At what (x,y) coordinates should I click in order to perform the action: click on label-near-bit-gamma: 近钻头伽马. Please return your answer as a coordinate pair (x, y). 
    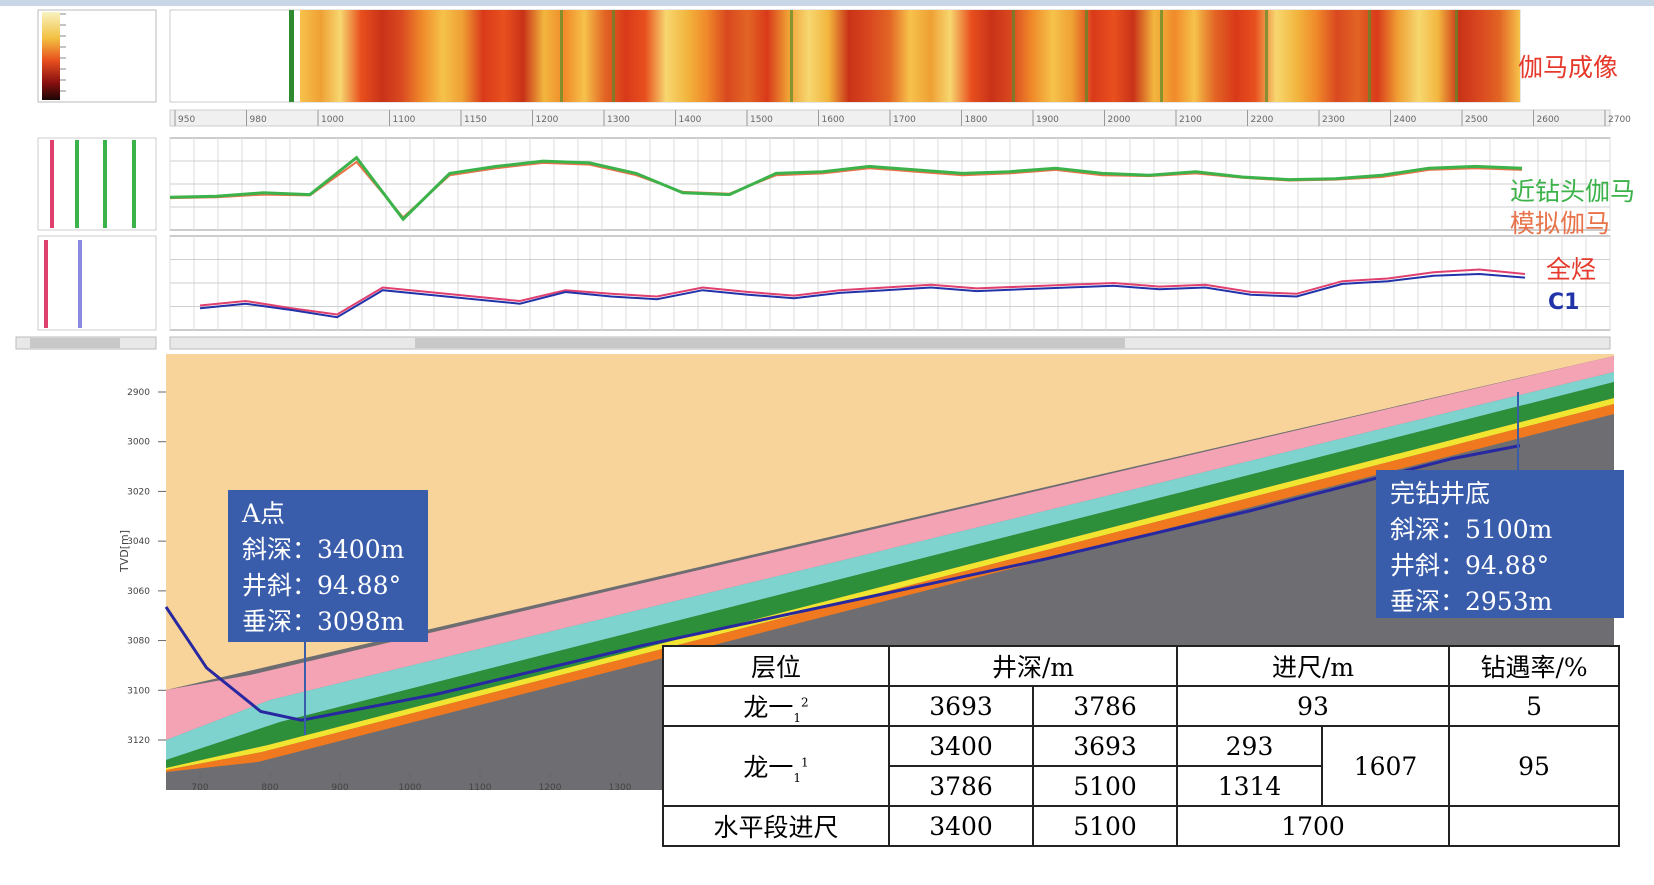
    Looking at the image, I should click on (1573, 191).